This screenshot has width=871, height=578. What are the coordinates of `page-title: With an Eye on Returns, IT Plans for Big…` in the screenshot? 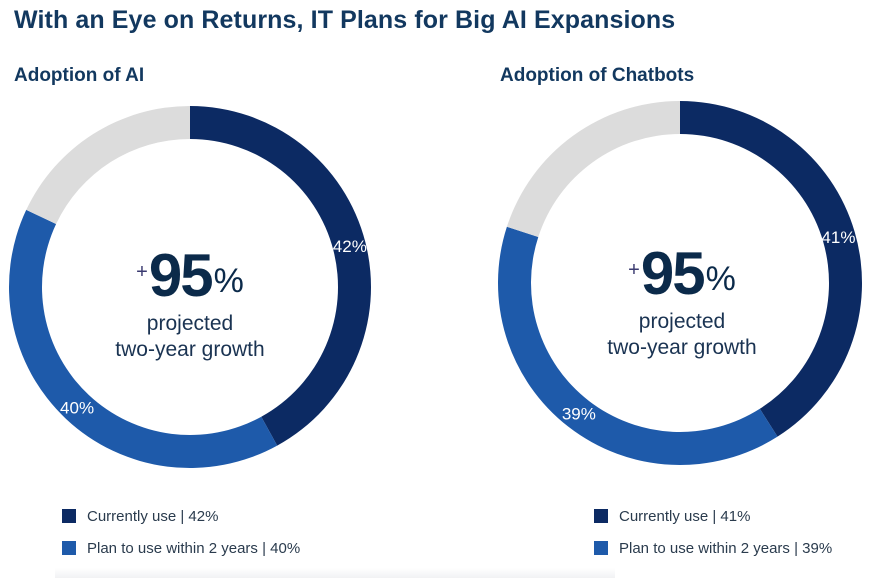 It's located at (345, 20).